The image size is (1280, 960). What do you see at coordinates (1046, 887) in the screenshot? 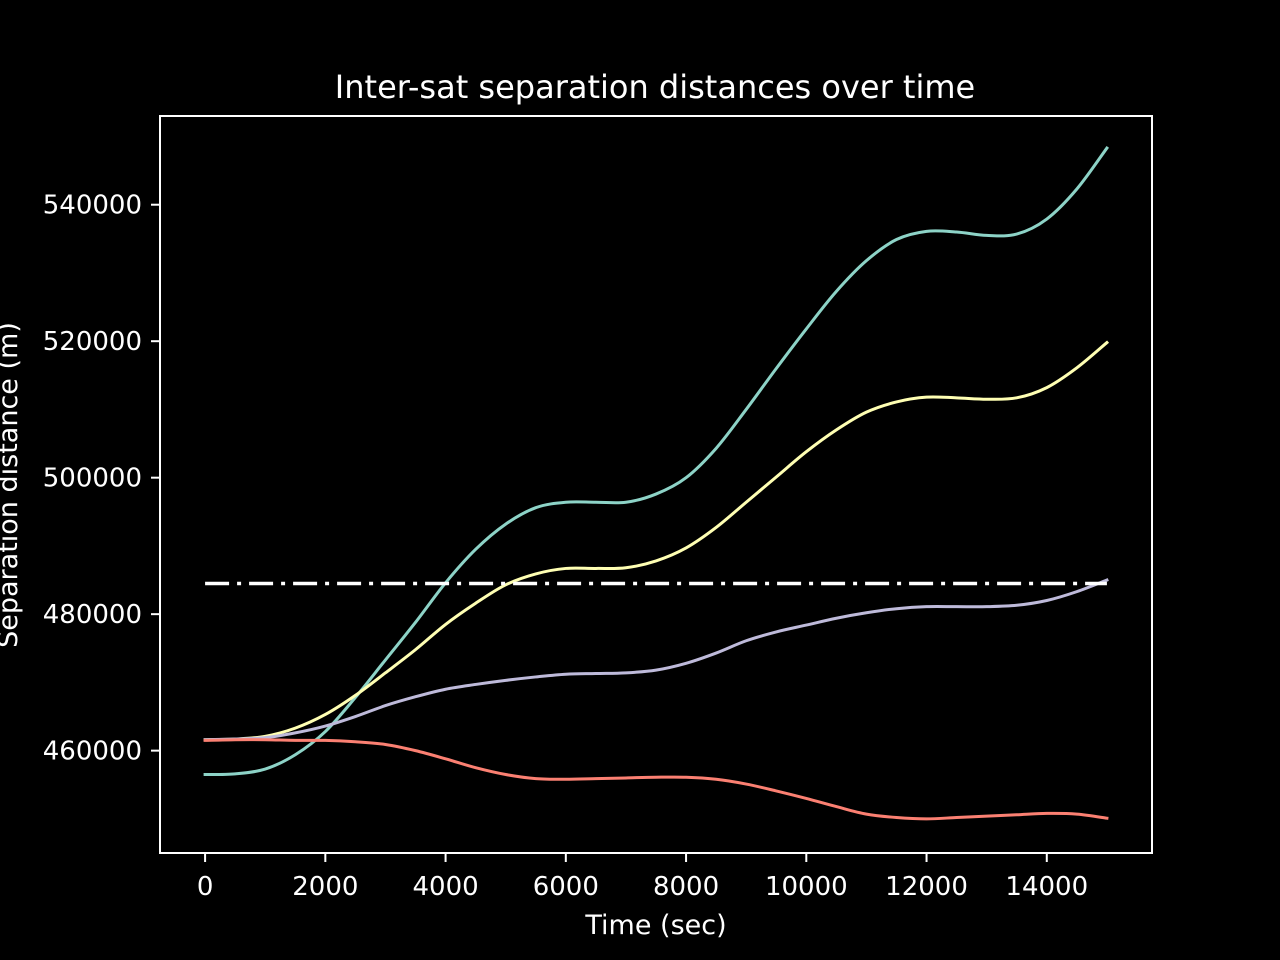
I see `x-tick-label: 14000` at bounding box center [1046, 887].